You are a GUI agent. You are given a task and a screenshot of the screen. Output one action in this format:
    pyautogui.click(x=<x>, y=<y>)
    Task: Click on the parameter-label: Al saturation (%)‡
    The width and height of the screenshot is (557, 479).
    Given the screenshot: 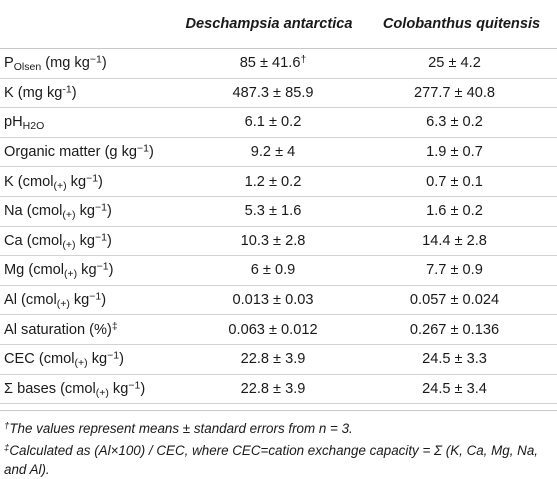 What is the action you would take?
    pyautogui.click(x=86, y=329)
    